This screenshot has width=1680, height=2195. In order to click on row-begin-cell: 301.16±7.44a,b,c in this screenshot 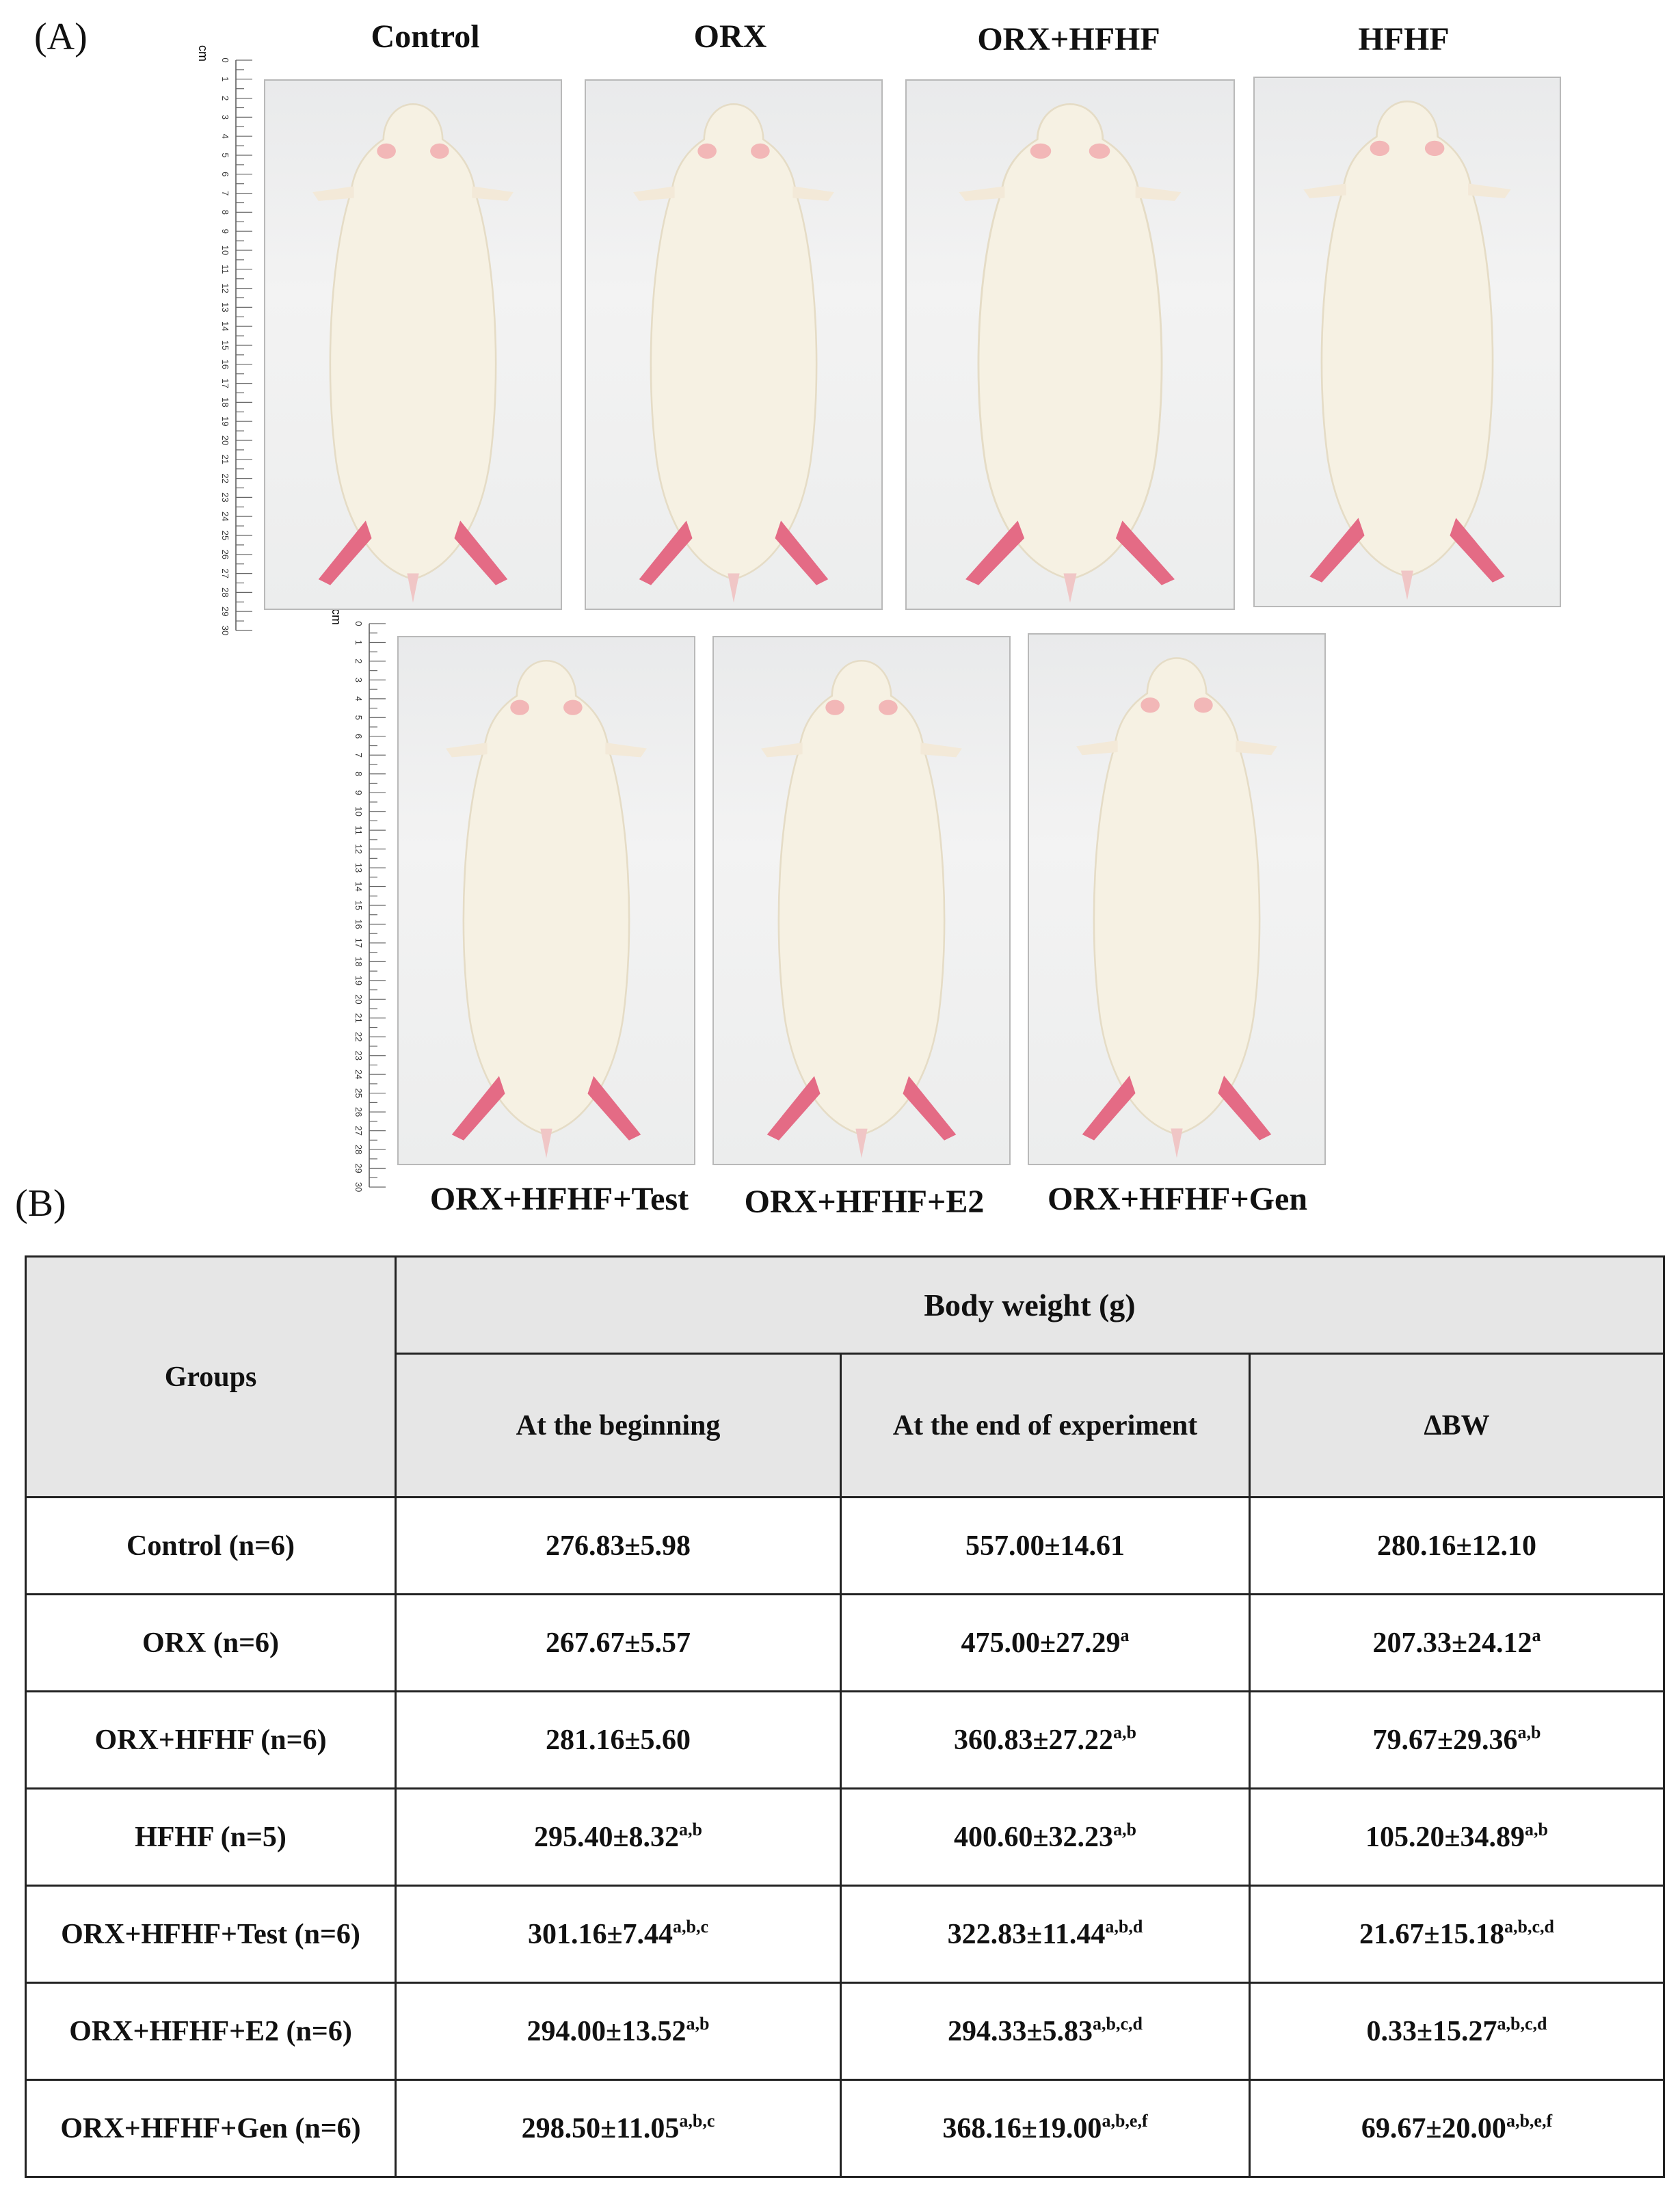, I will do `click(618, 1935)`.